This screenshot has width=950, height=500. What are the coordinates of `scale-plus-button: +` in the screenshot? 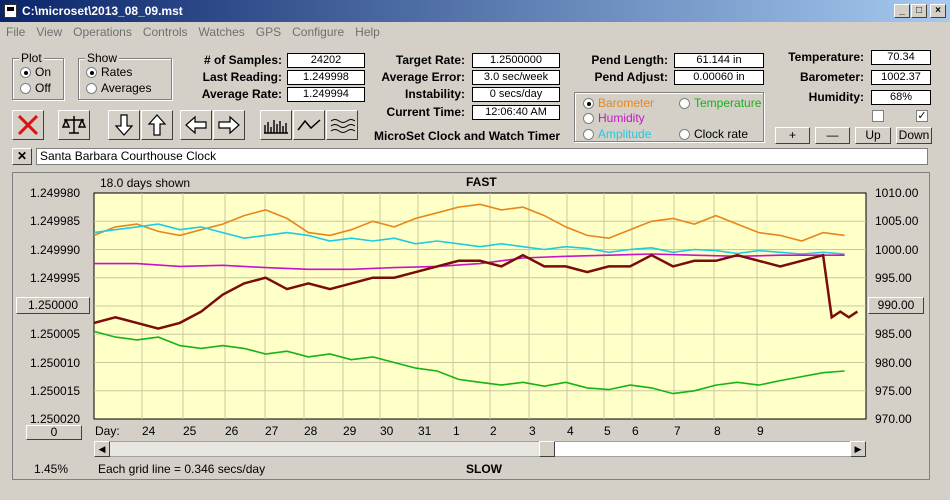 It's located at (792, 135).